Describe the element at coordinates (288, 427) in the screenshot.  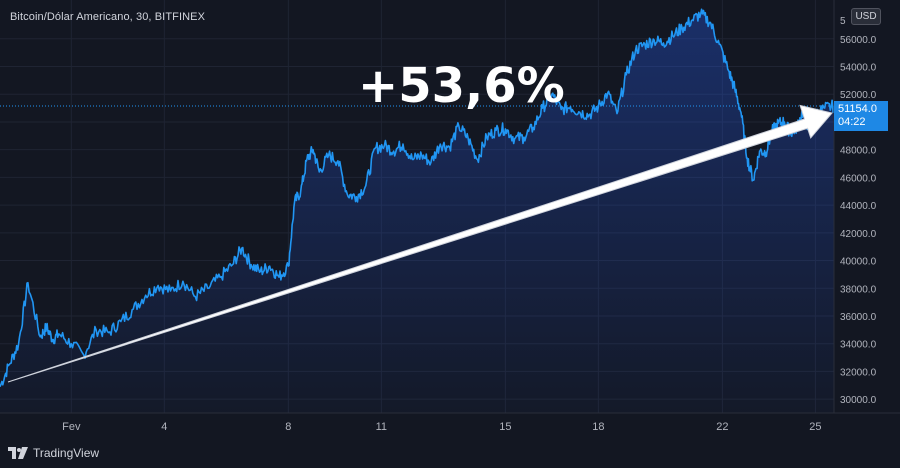
I see `x-tick-label: 8` at that location.